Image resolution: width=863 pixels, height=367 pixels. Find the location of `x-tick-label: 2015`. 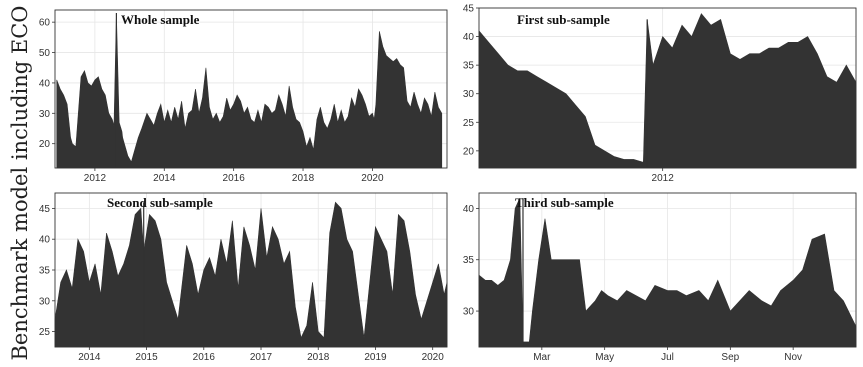

x-tick-label: 2015 is located at coordinates (146, 357).